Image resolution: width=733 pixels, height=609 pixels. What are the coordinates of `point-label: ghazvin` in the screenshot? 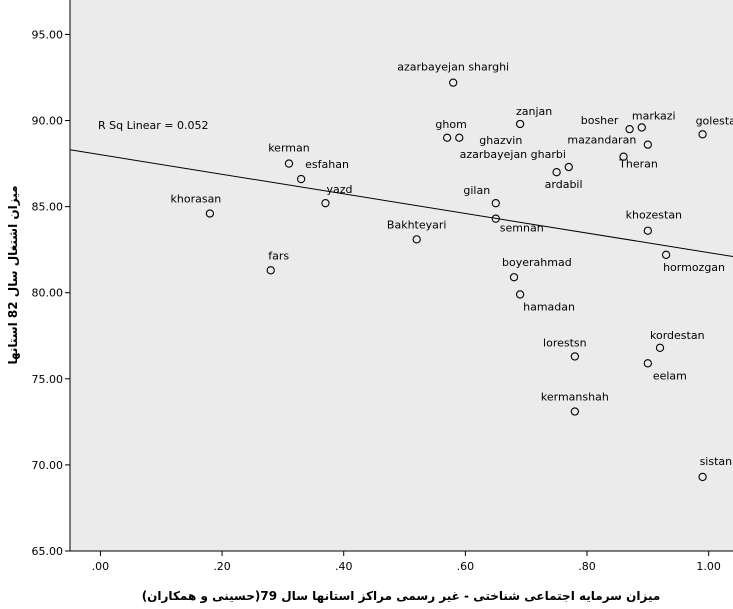 It's located at (500, 140).